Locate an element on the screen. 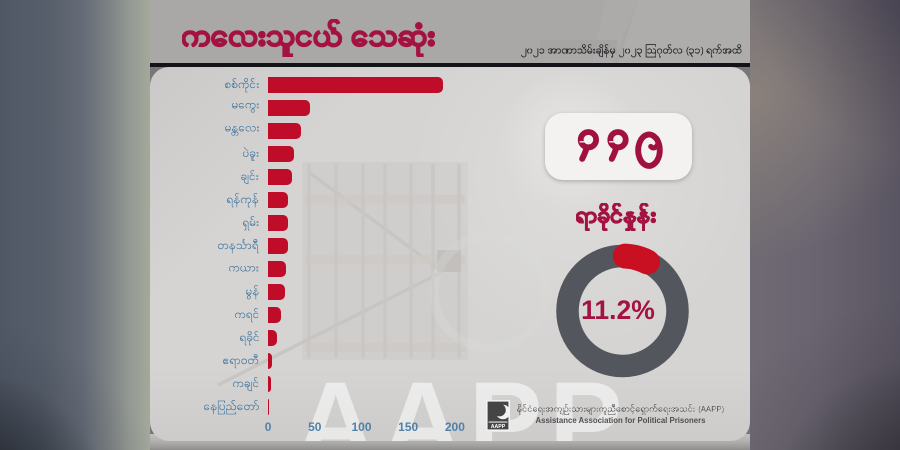 The width and height of the screenshot is (900, 450). svg-text: AAPP is located at coordinates (498, 427).